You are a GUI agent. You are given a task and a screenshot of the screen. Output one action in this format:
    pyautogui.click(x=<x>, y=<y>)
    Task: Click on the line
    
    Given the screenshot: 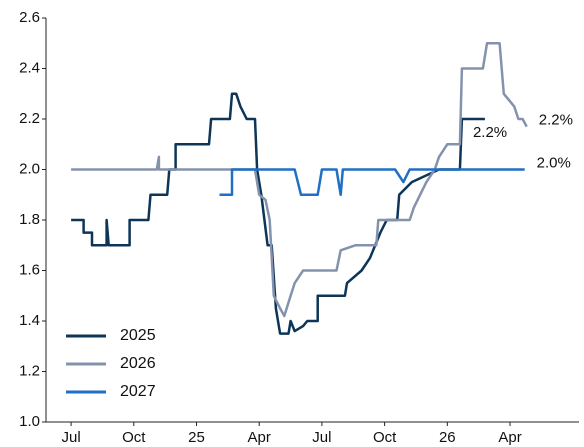 What is the action you would take?
    pyautogui.click(x=372, y=182)
    